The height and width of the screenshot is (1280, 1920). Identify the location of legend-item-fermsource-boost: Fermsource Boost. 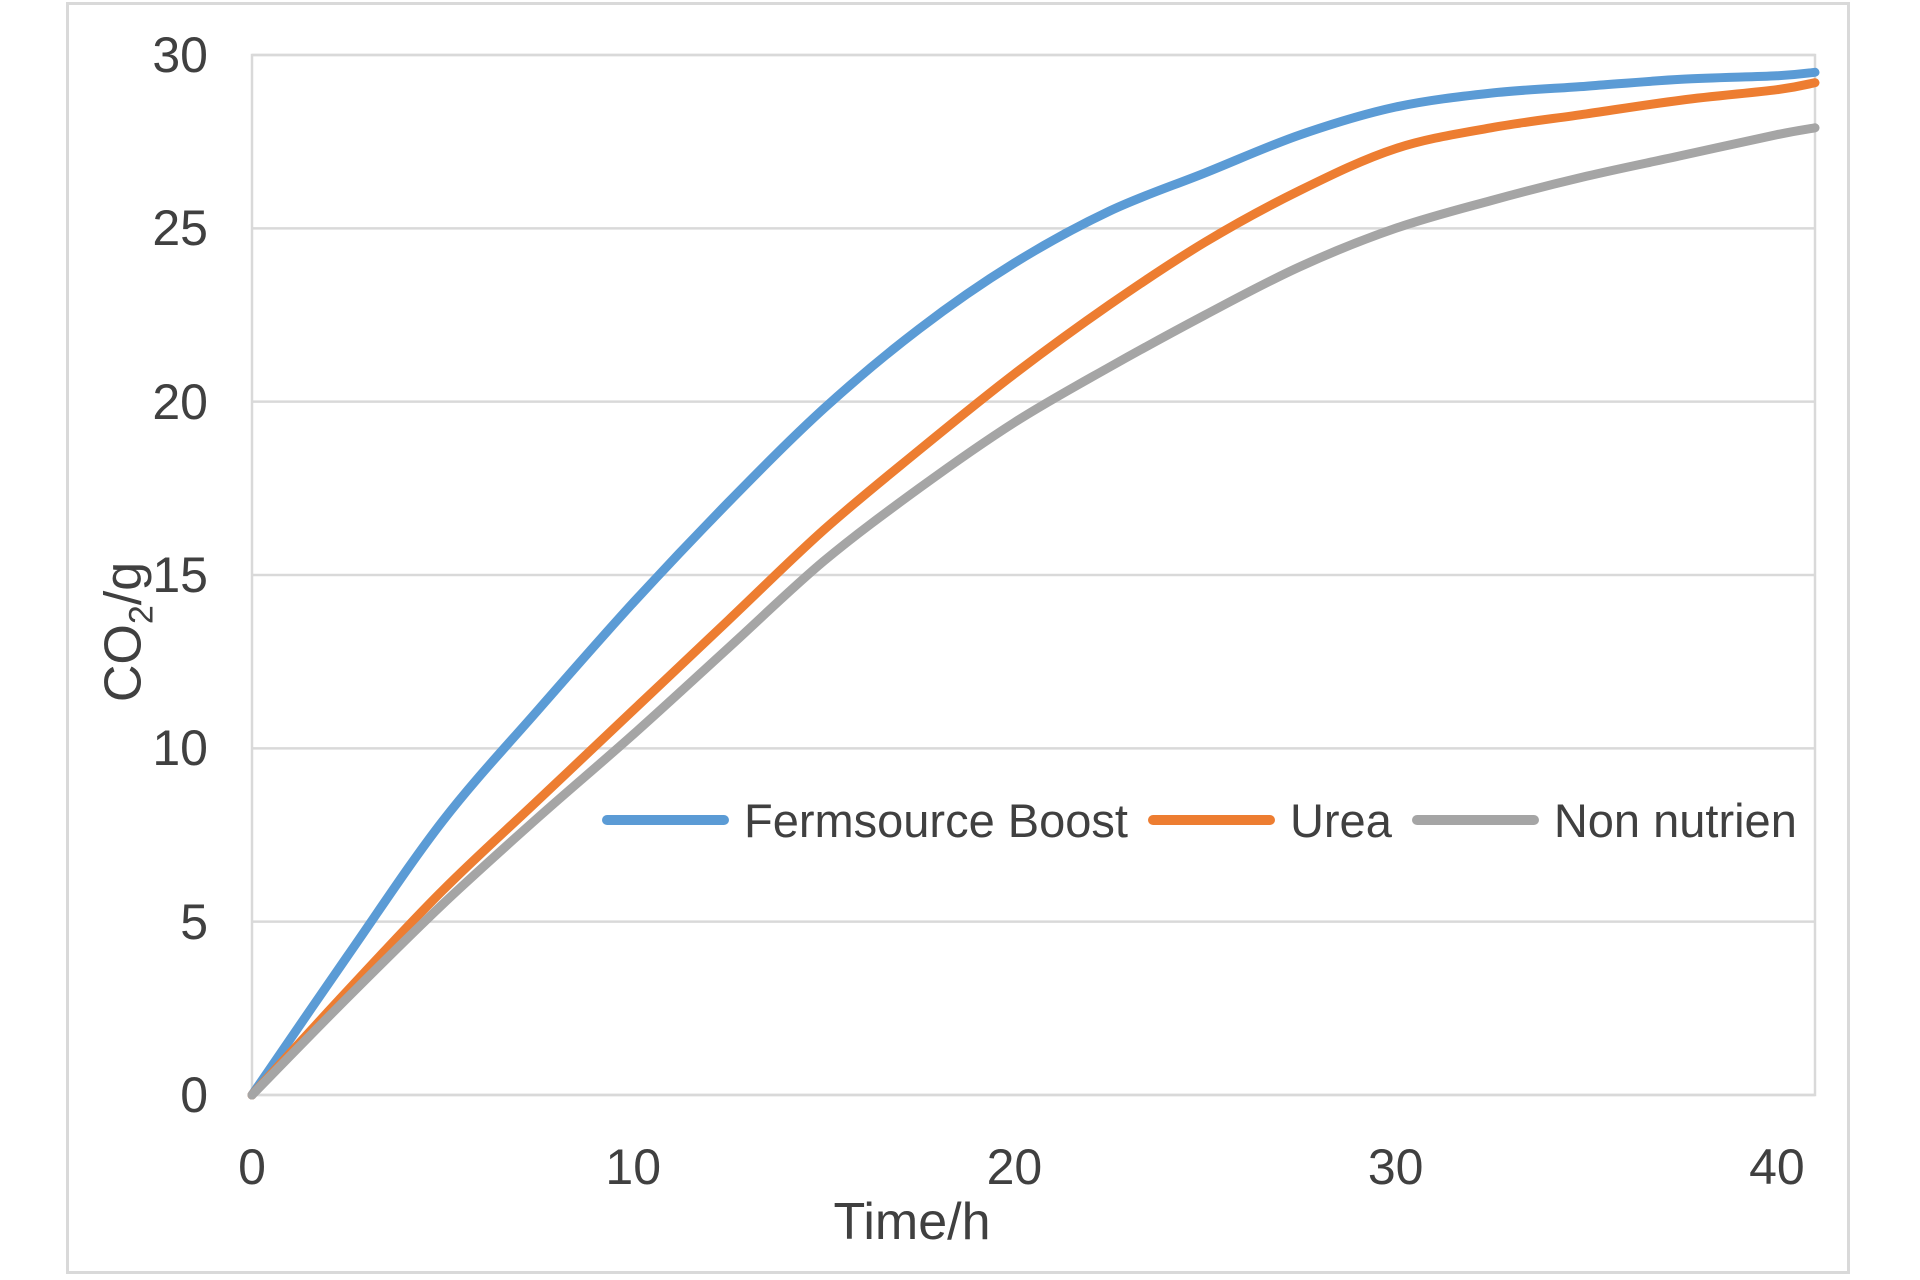
(865, 820).